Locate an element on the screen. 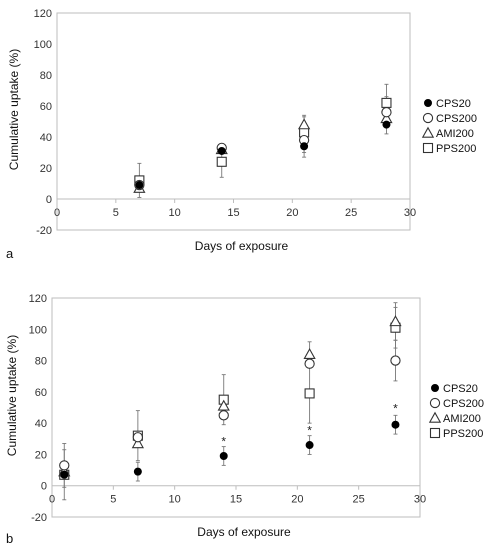 The image size is (488, 550). panel-label: a is located at coordinates (10, 253).